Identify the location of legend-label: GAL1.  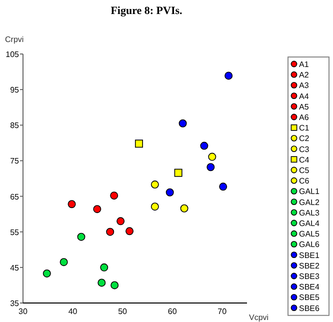
(309, 191).